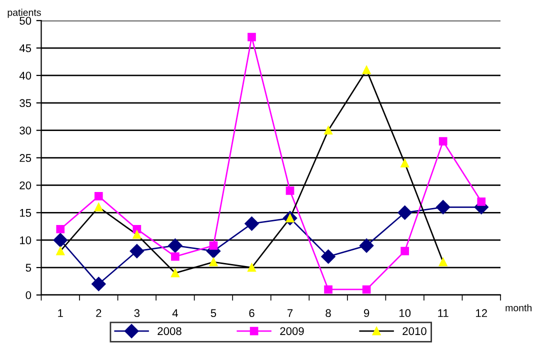 This screenshot has width=550, height=343. I want to click on x-axis-title: month, so click(519, 308).